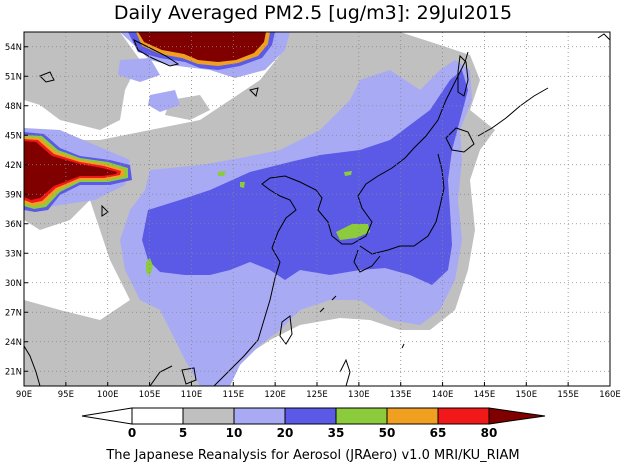  I want to click on tick-label-lat: 54N, so click(13, 48).